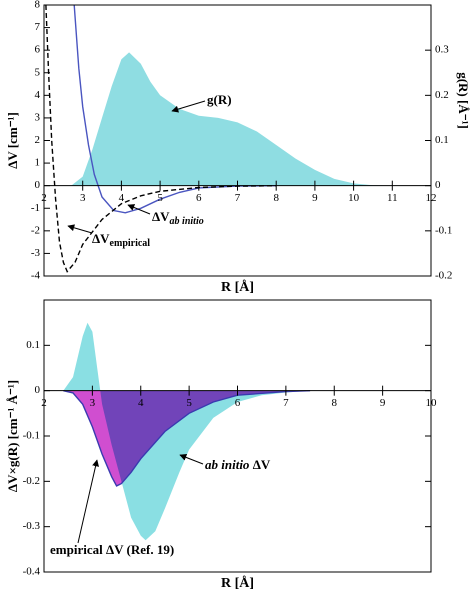 Image resolution: width=474 pixels, height=591 pixels. Describe the element at coordinates (438, 185) in the screenshot. I see `y2-tick-label: 0` at that location.